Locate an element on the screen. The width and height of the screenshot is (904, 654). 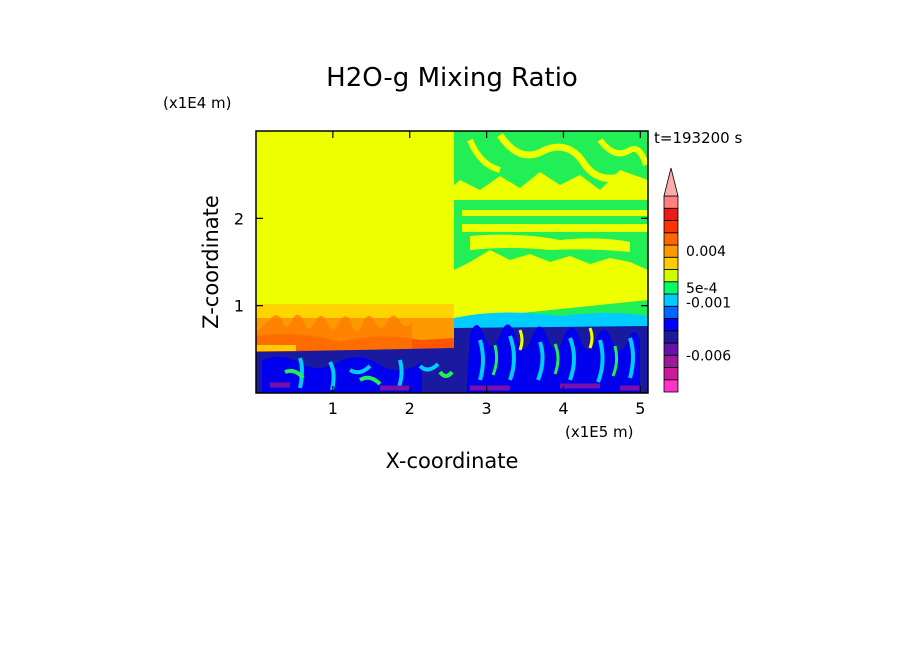
y-tick-label: 2 is located at coordinates (239, 218).